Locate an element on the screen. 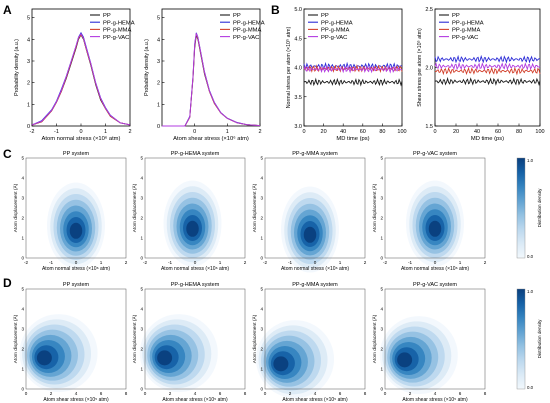 The width and height of the screenshot is (550, 403). y-tick-label: 4.0 is located at coordinates (298, 69).